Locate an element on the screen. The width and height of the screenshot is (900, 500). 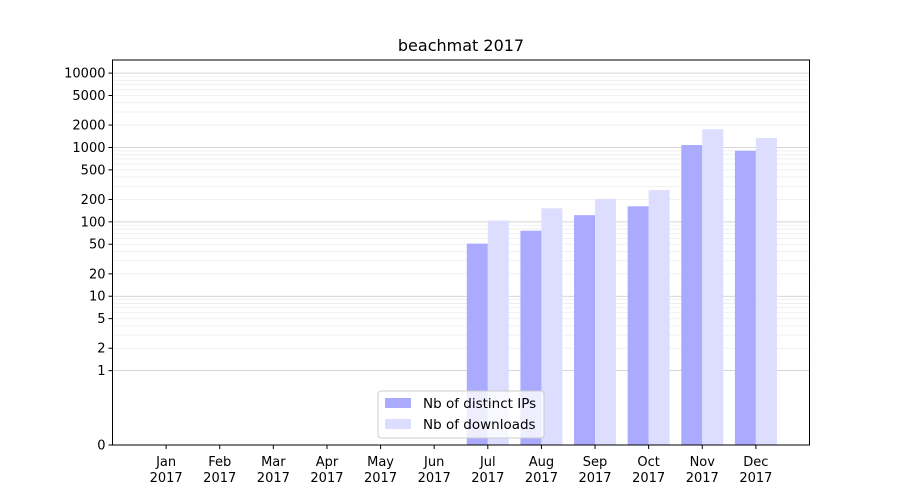
legend-swatch-distinct-ips is located at coordinates (398, 403).